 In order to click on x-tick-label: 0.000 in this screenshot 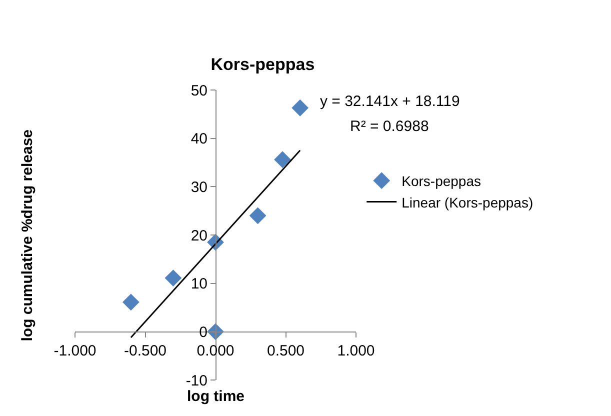, I will do `click(215, 351)`.